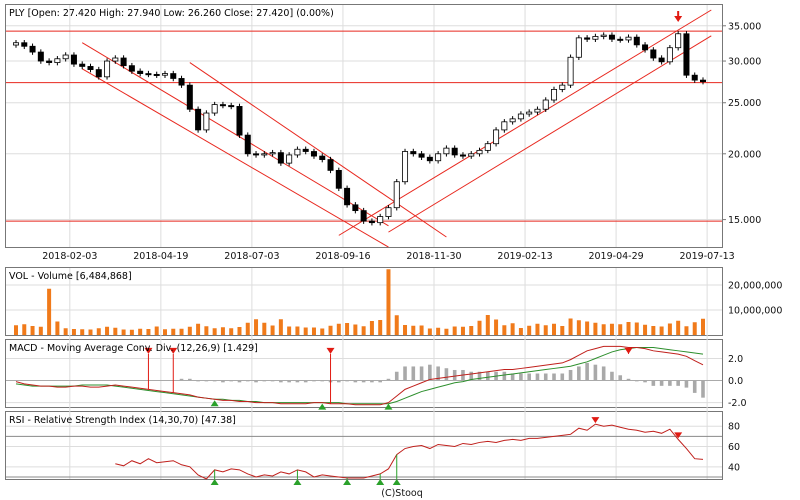 Image resolution: width=800 pixels, height=500 pixels. I want to click on macd-signal-line, so click(359, 376).